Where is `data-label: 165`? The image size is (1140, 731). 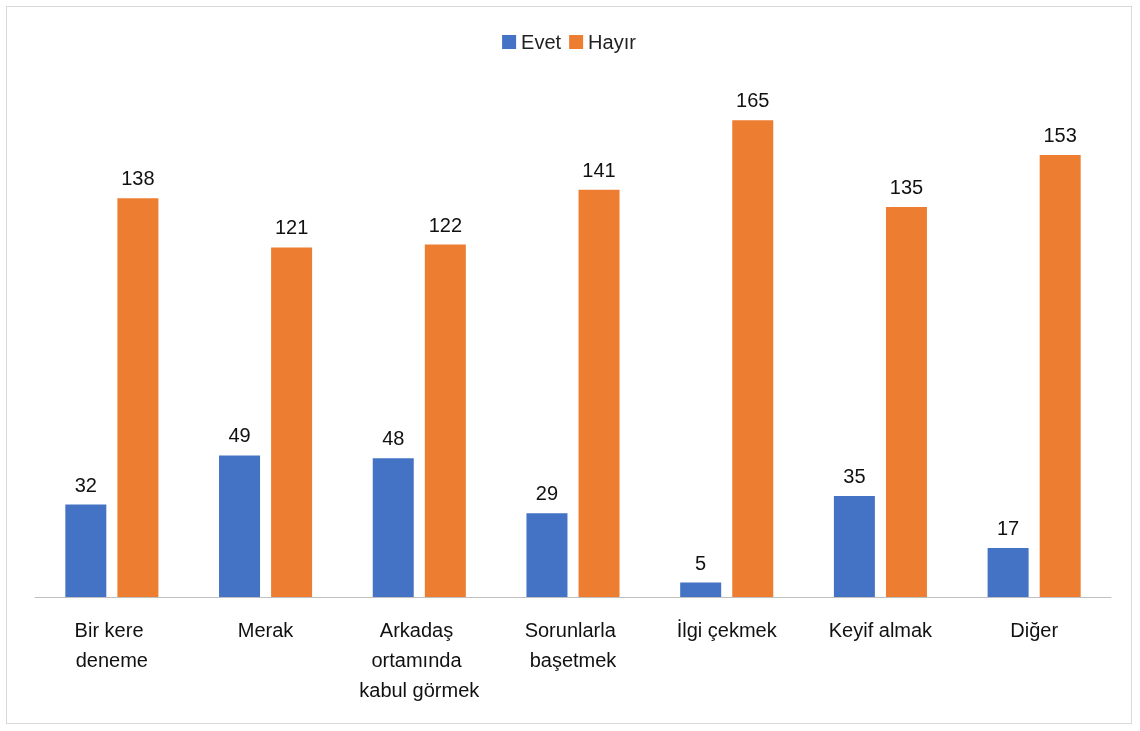
data-label: 165 is located at coordinates (753, 100).